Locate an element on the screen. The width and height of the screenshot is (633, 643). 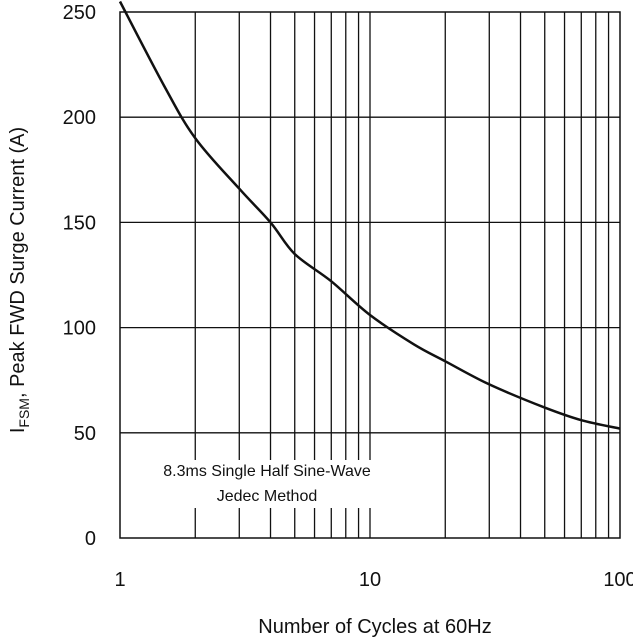
y-tick-label: 100 is located at coordinates (79, 329).